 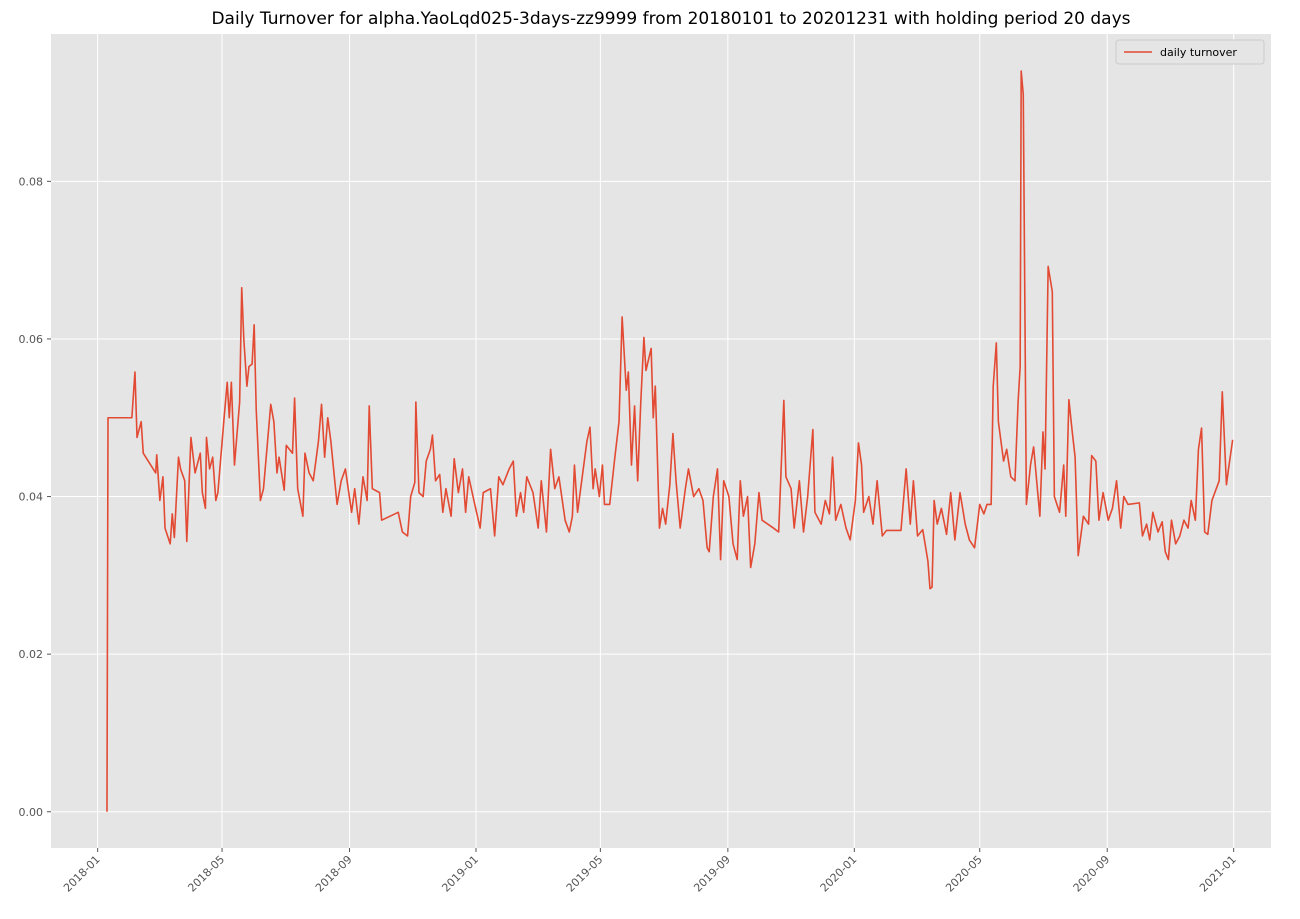 What do you see at coordinates (585, 874) in the screenshot?
I see `x-tick-label: 2019-05` at bounding box center [585, 874].